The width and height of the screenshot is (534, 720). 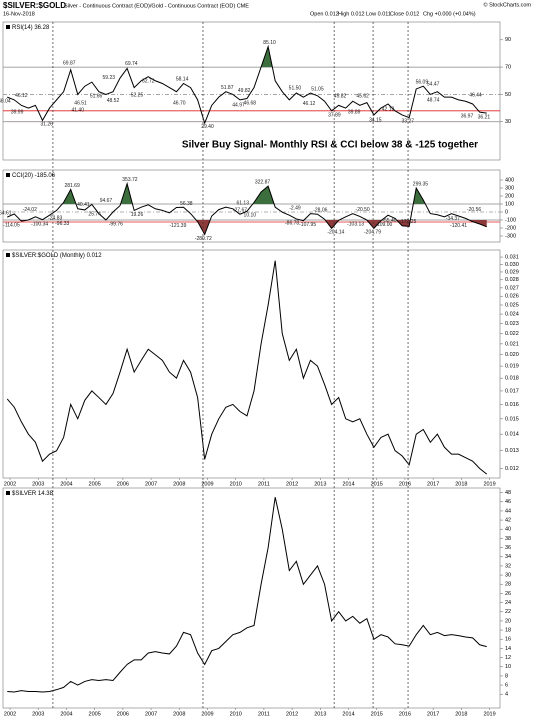 What do you see at coordinates (203, 239) in the screenshot?
I see `value-label: -280.72` at bounding box center [203, 239].